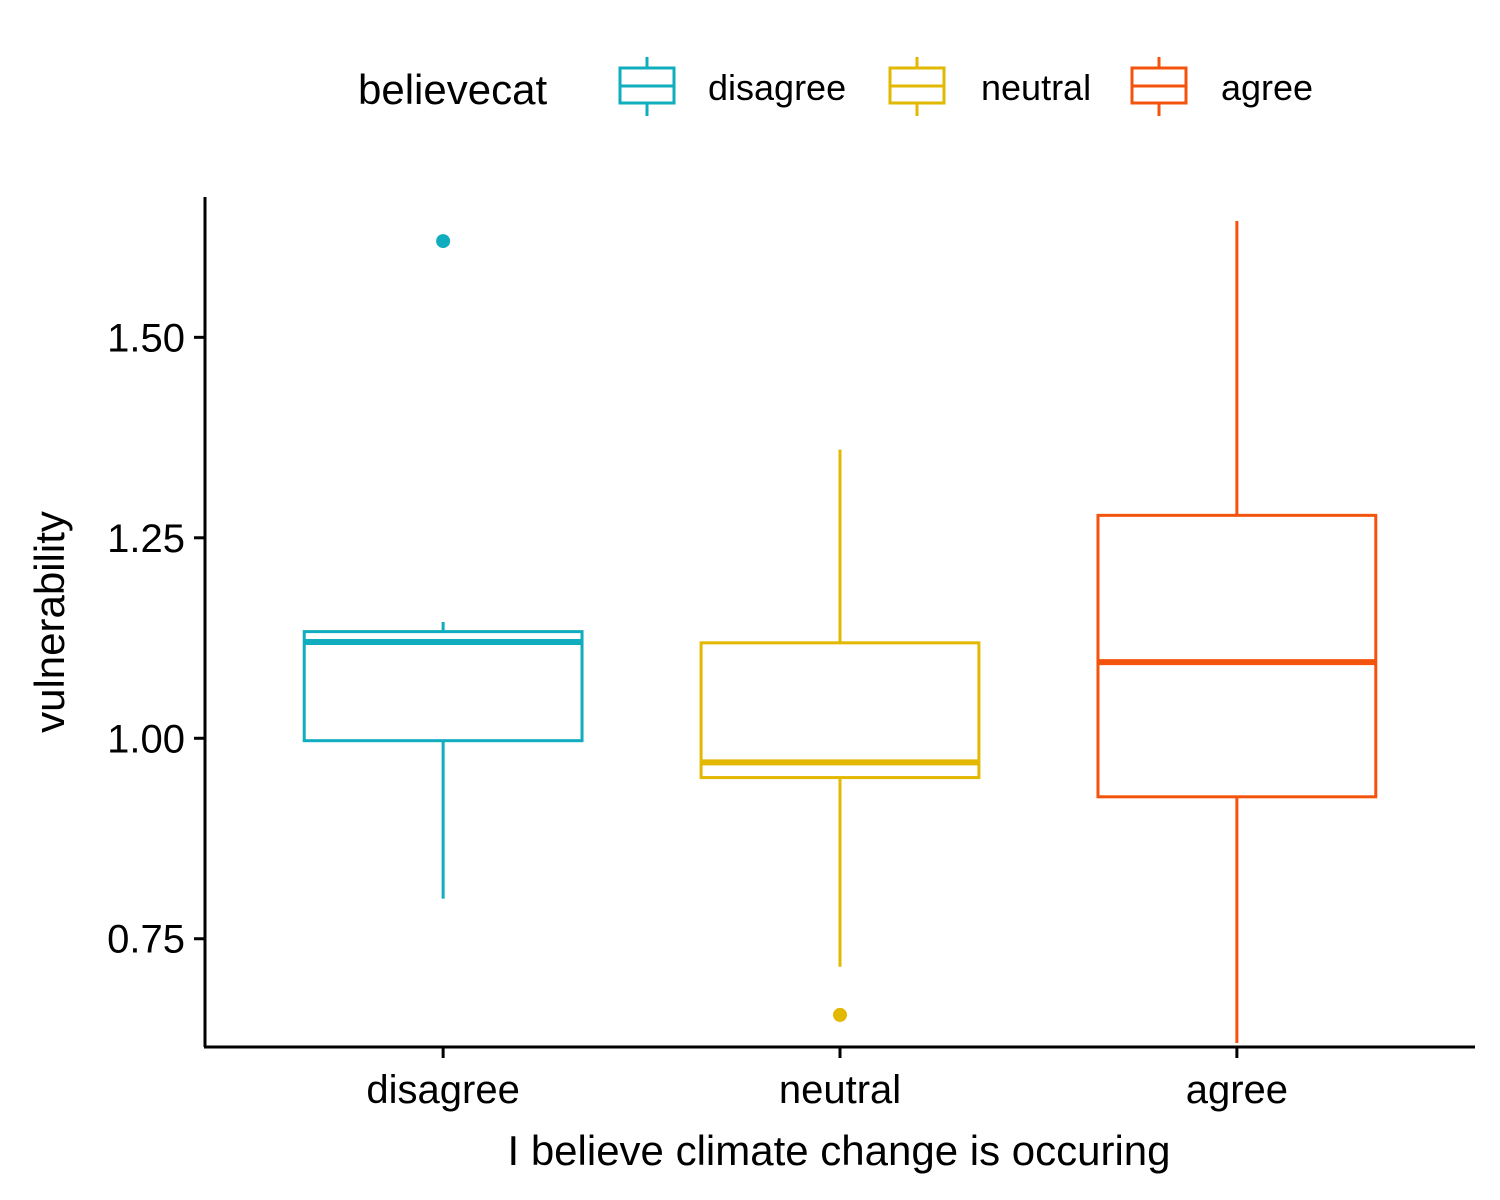  Describe the element at coordinates (777, 87) in the screenshot. I see `legend-label-disagree: disagree` at that location.